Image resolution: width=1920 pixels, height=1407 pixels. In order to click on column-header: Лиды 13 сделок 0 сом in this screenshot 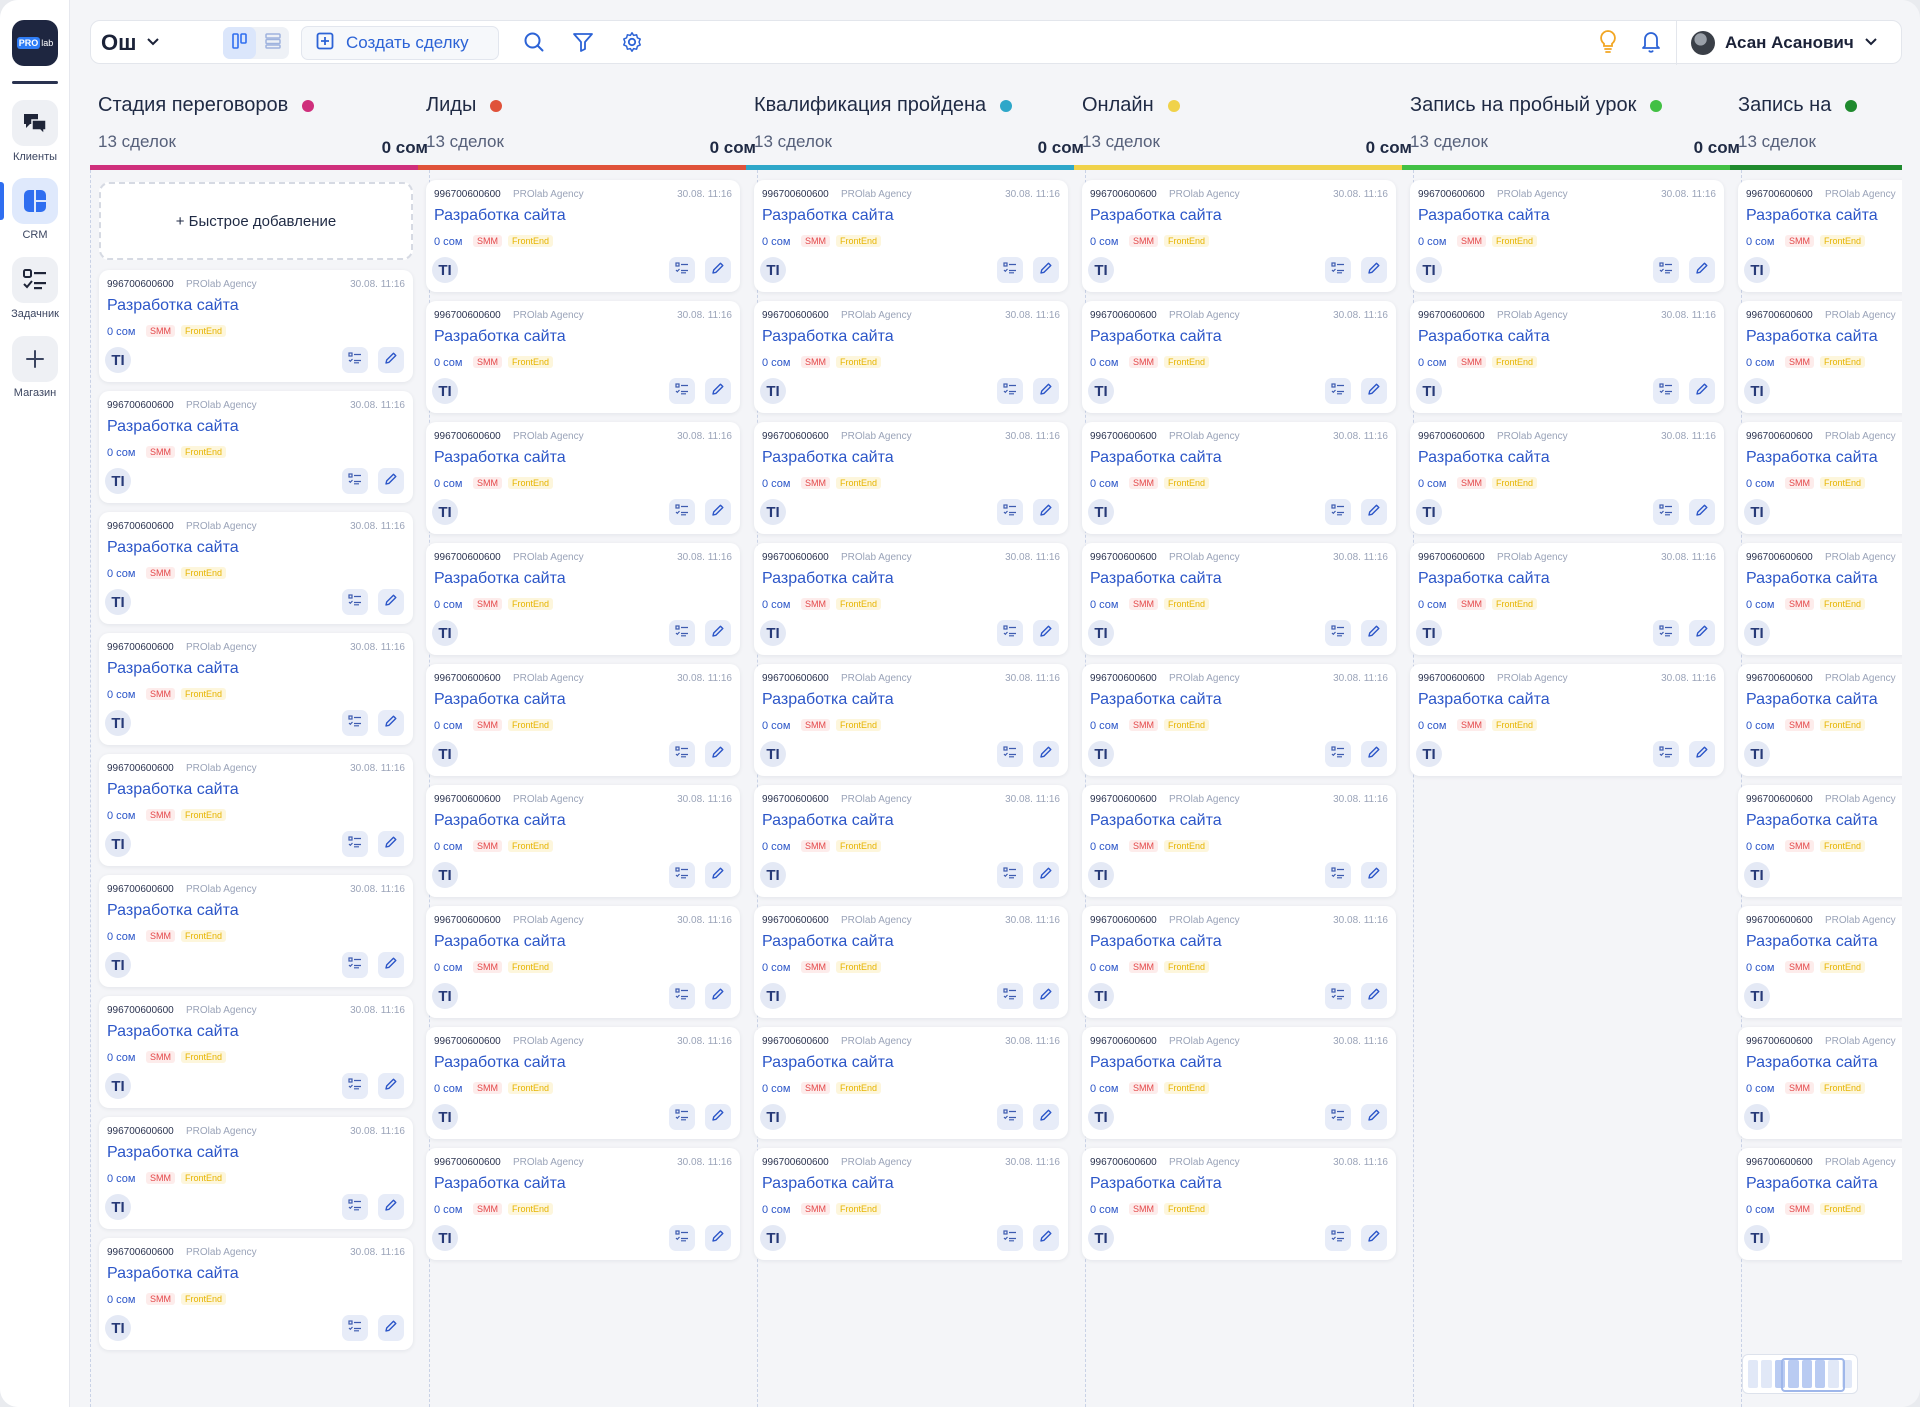, I will do `click(588, 127)`.